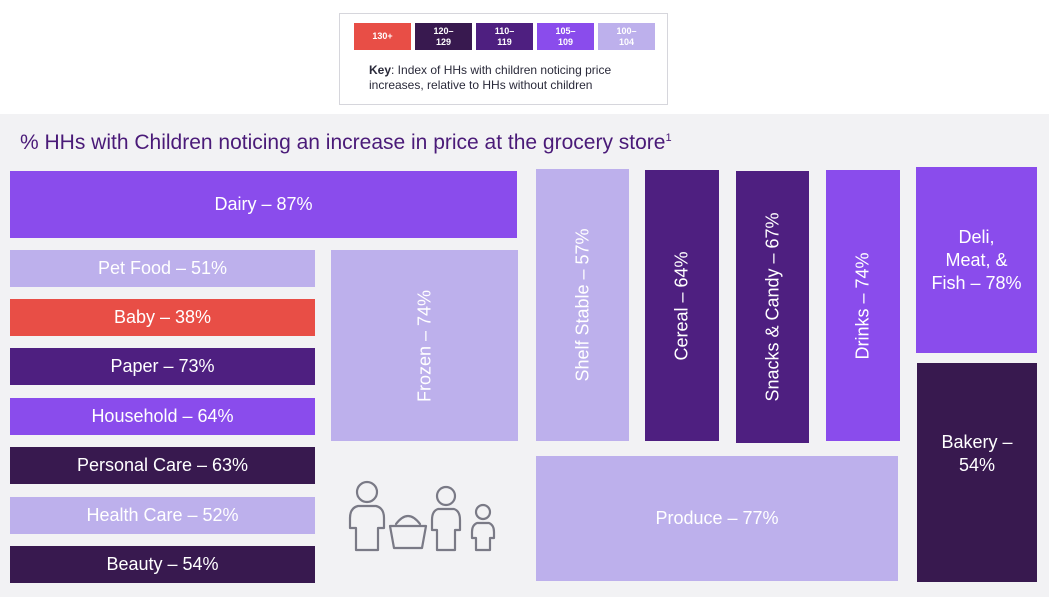 The height and width of the screenshot is (597, 1049). I want to click on legend-swatch-105-109: 105– 109, so click(565, 36).